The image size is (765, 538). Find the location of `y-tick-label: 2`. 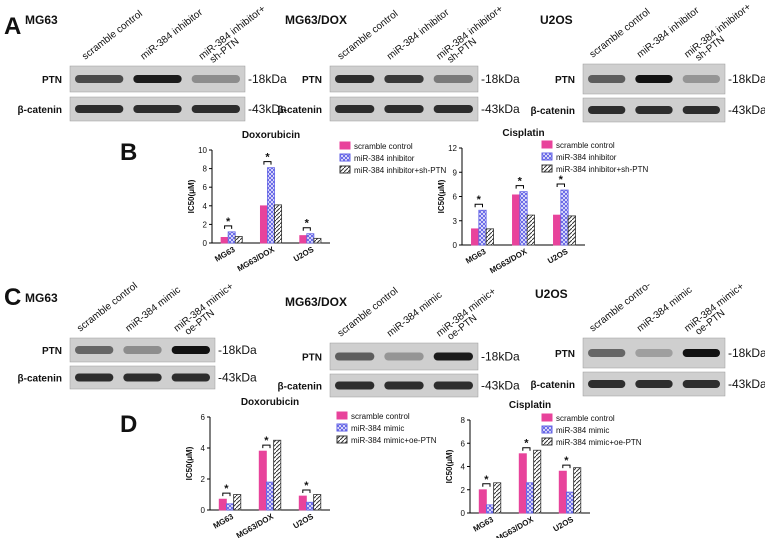

y-tick-label: 2 is located at coordinates (205, 224).